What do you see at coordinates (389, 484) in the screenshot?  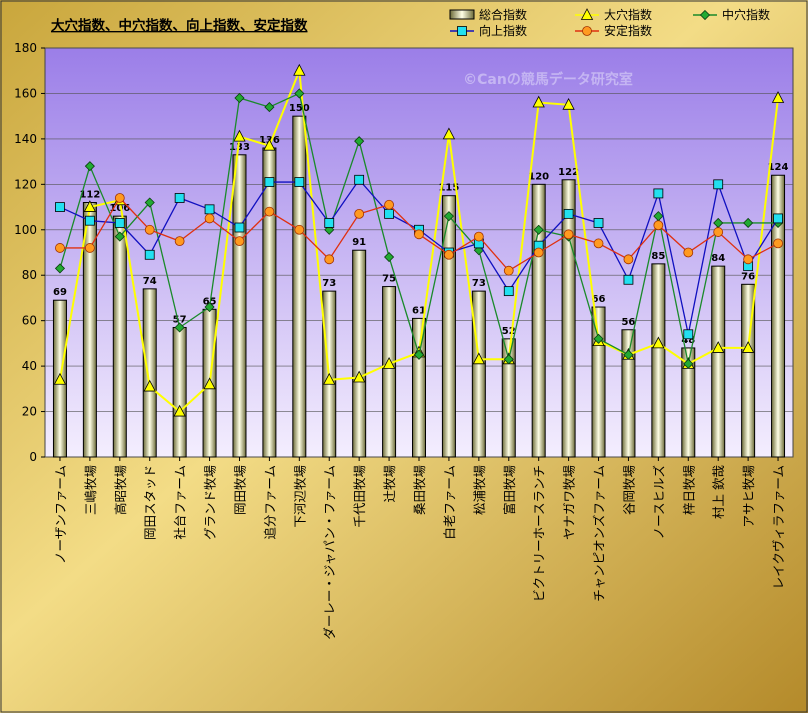 I see `x-tick-label: 辻牧場` at bounding box center [389, 484].